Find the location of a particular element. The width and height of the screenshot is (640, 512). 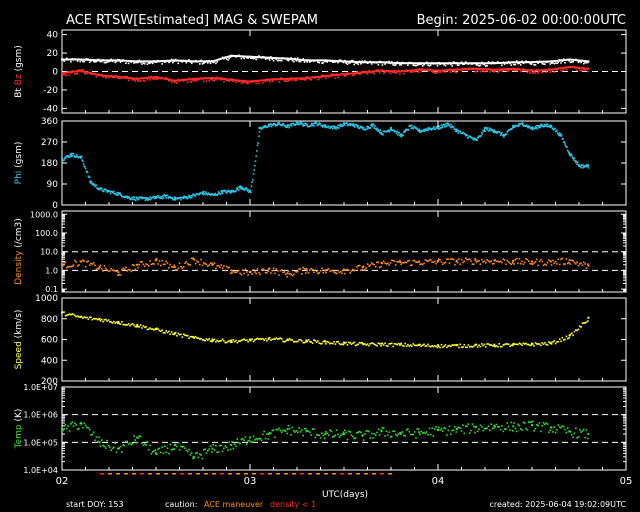

x-tick-label: 05 is located at coordinates (626, 481).